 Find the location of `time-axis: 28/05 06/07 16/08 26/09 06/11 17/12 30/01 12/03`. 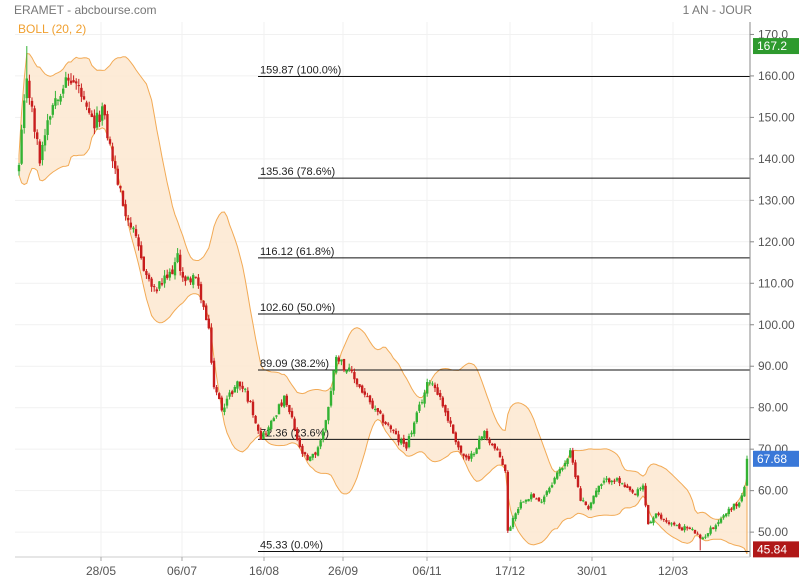

time-axis: 28/05 06/07 16/08 26/09 06/11 17/12 30/01 12/03 is located at coordinates (387, 567).